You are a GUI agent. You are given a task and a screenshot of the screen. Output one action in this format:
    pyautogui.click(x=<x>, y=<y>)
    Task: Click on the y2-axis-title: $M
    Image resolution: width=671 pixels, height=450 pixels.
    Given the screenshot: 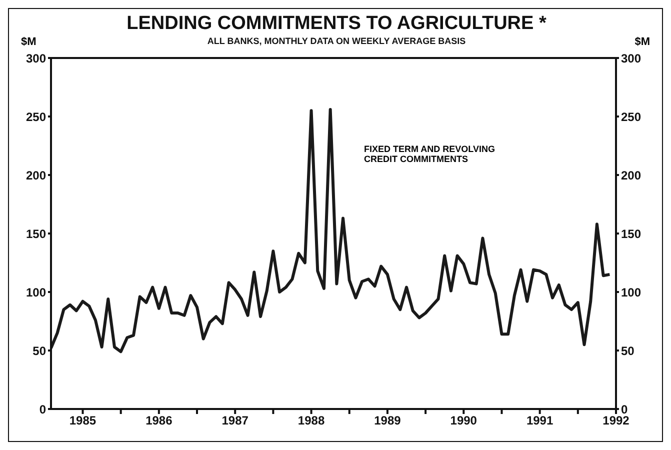 What is the action you would take?
    pyautogui.click(x=642, y=42)
    